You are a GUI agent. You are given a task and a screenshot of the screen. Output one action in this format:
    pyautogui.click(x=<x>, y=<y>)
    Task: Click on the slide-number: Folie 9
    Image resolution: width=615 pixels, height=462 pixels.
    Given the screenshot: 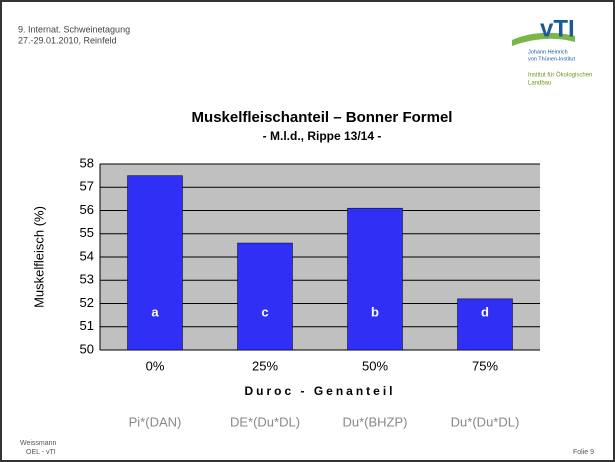 What is the action you would take?
    pyautogui.click(x=583, y=452)
    